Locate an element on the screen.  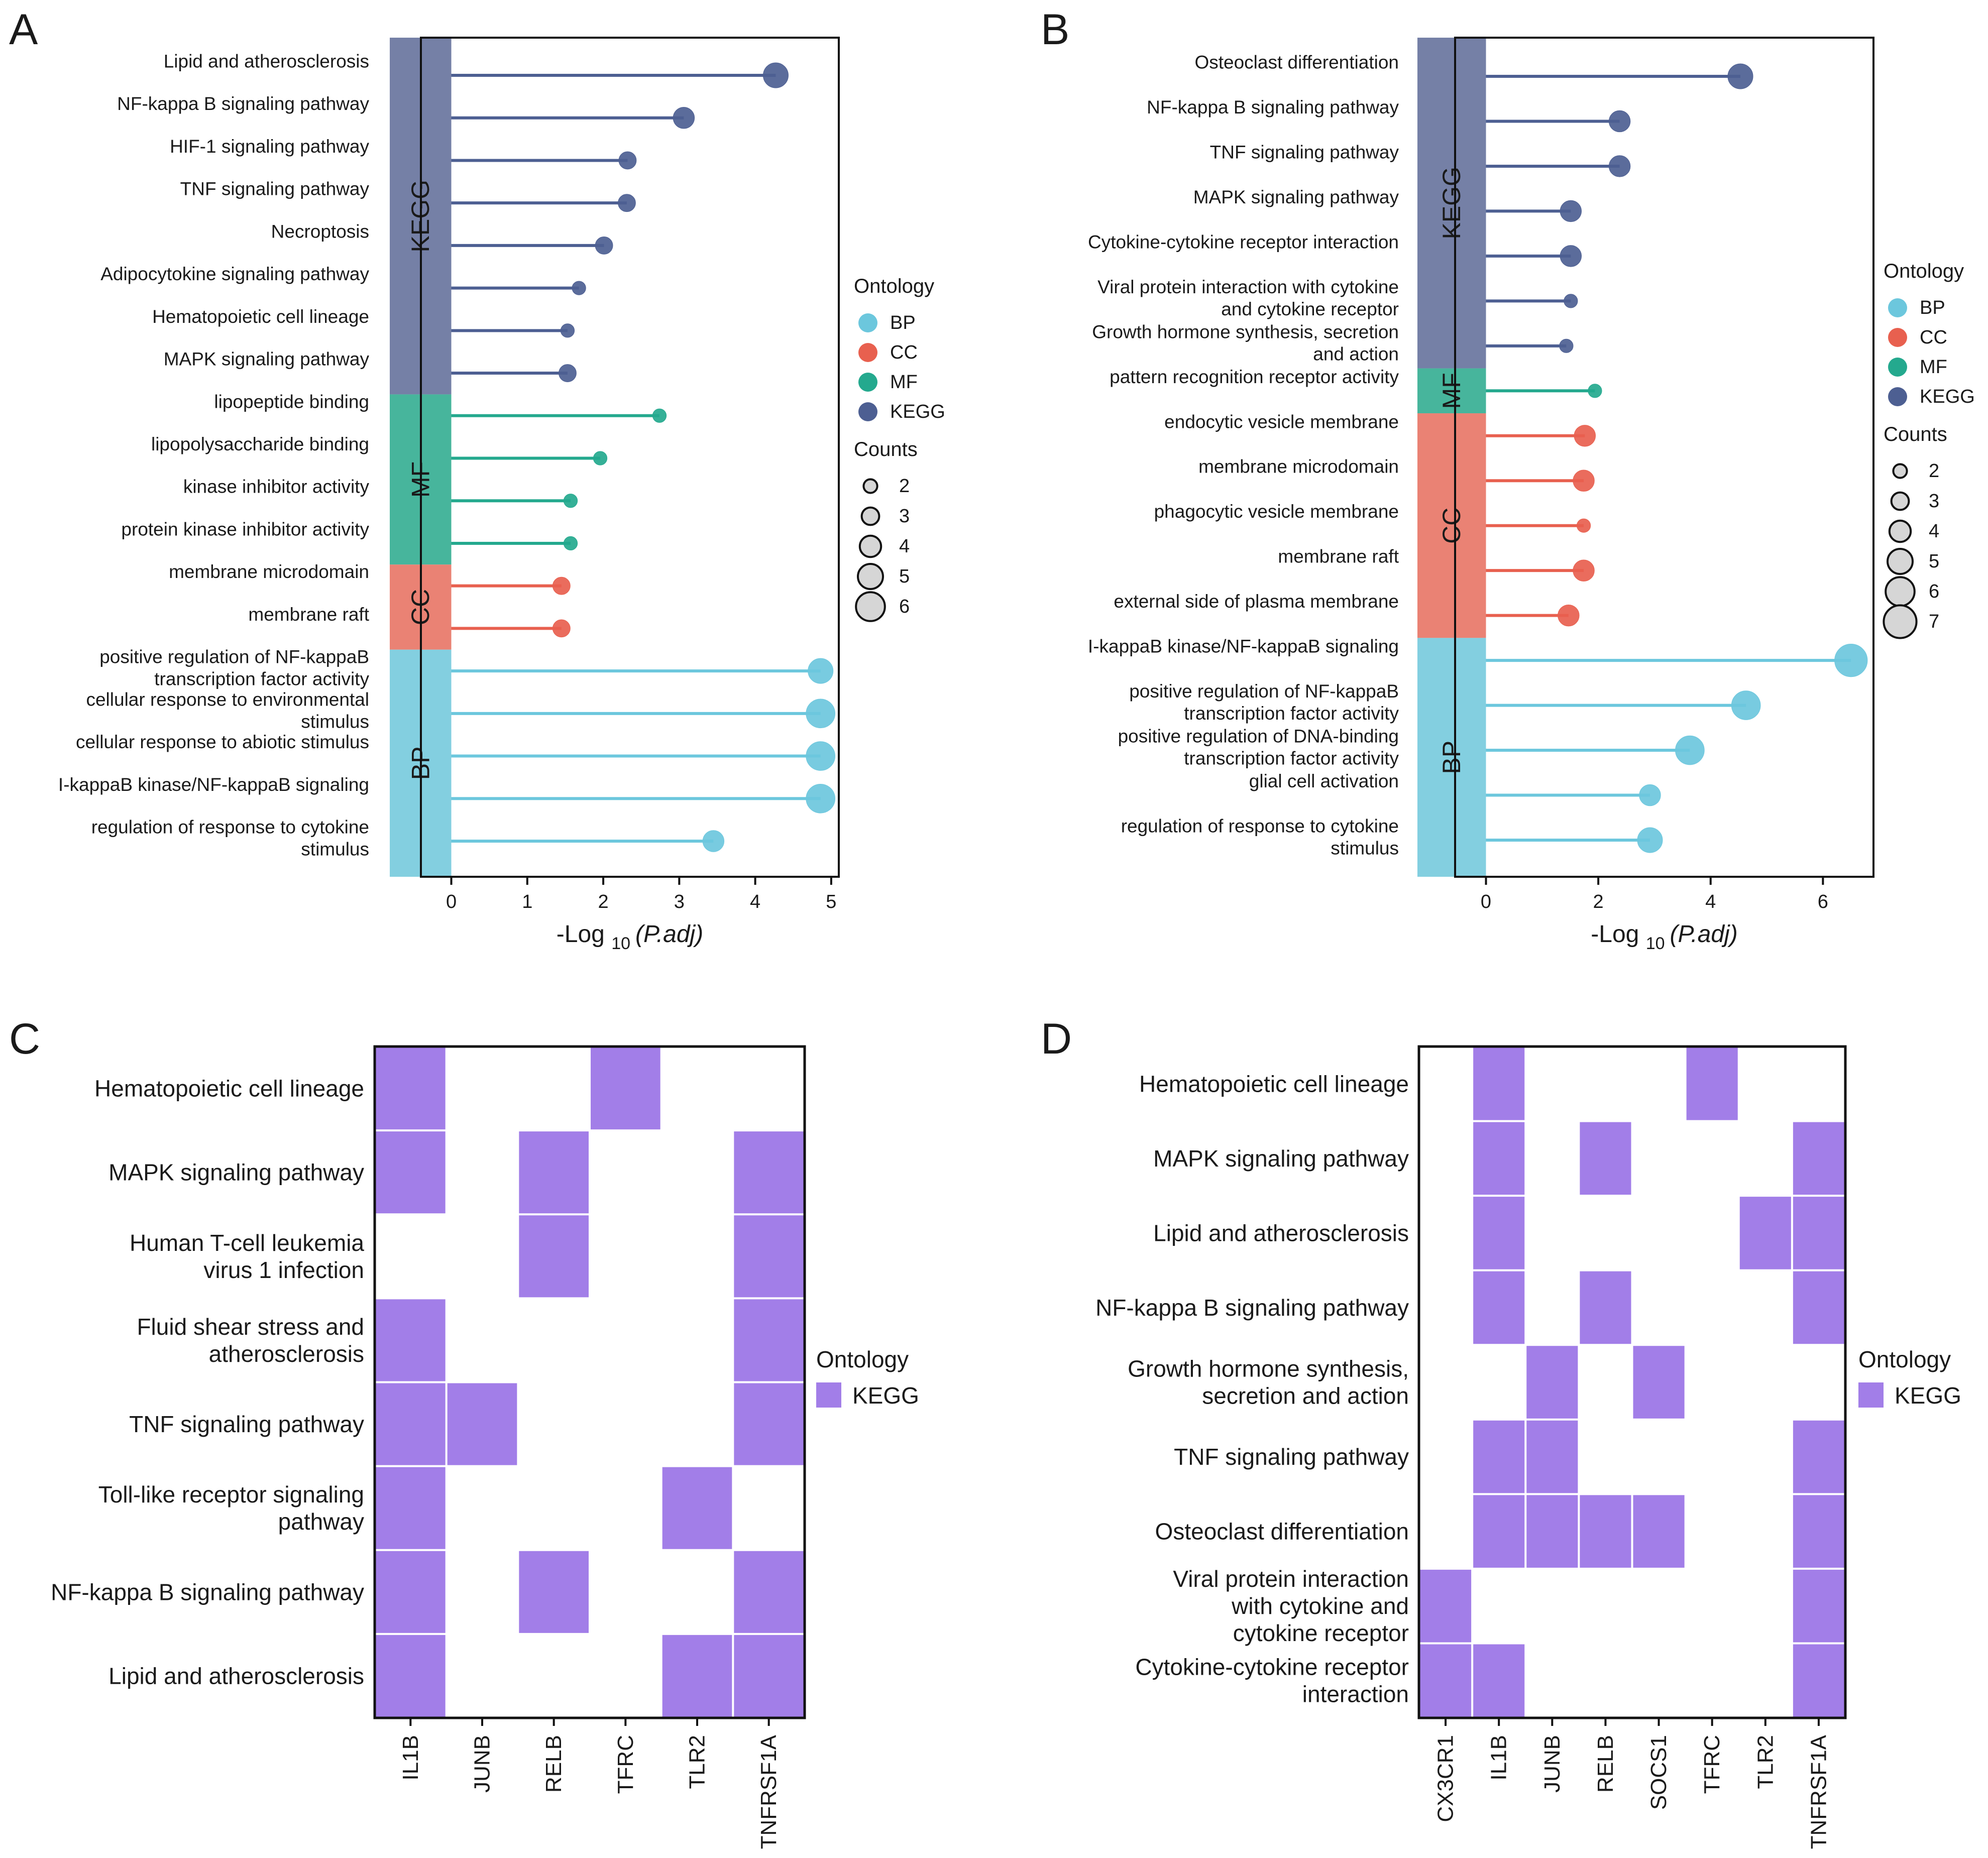
term-label: Viral protein interaction with cytokine is located at coordinates (1248, 287).